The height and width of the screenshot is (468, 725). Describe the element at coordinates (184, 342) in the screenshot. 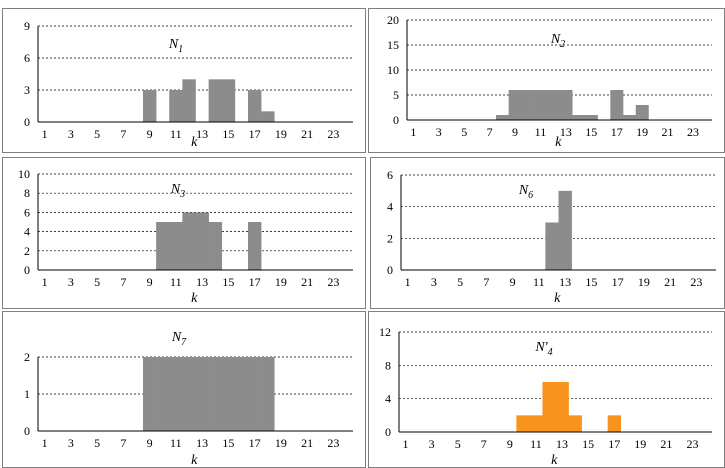

I see `chart-title-subscript: 7` at that location.